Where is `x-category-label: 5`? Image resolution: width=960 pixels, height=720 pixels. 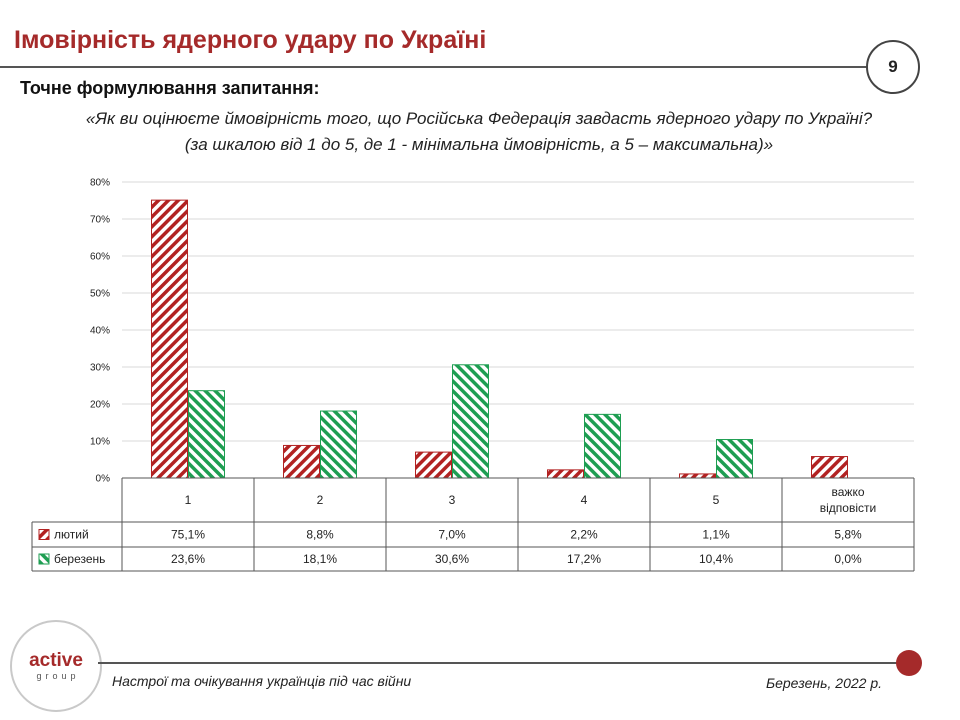
x-category-label: 5 is located at coordinates (716, 500).